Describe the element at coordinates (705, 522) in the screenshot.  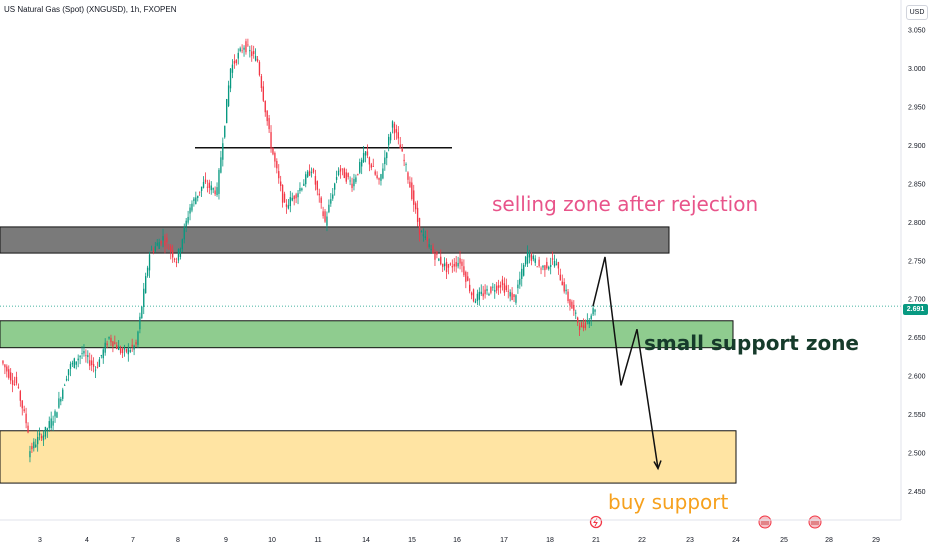
I see `events-layer` at that location.